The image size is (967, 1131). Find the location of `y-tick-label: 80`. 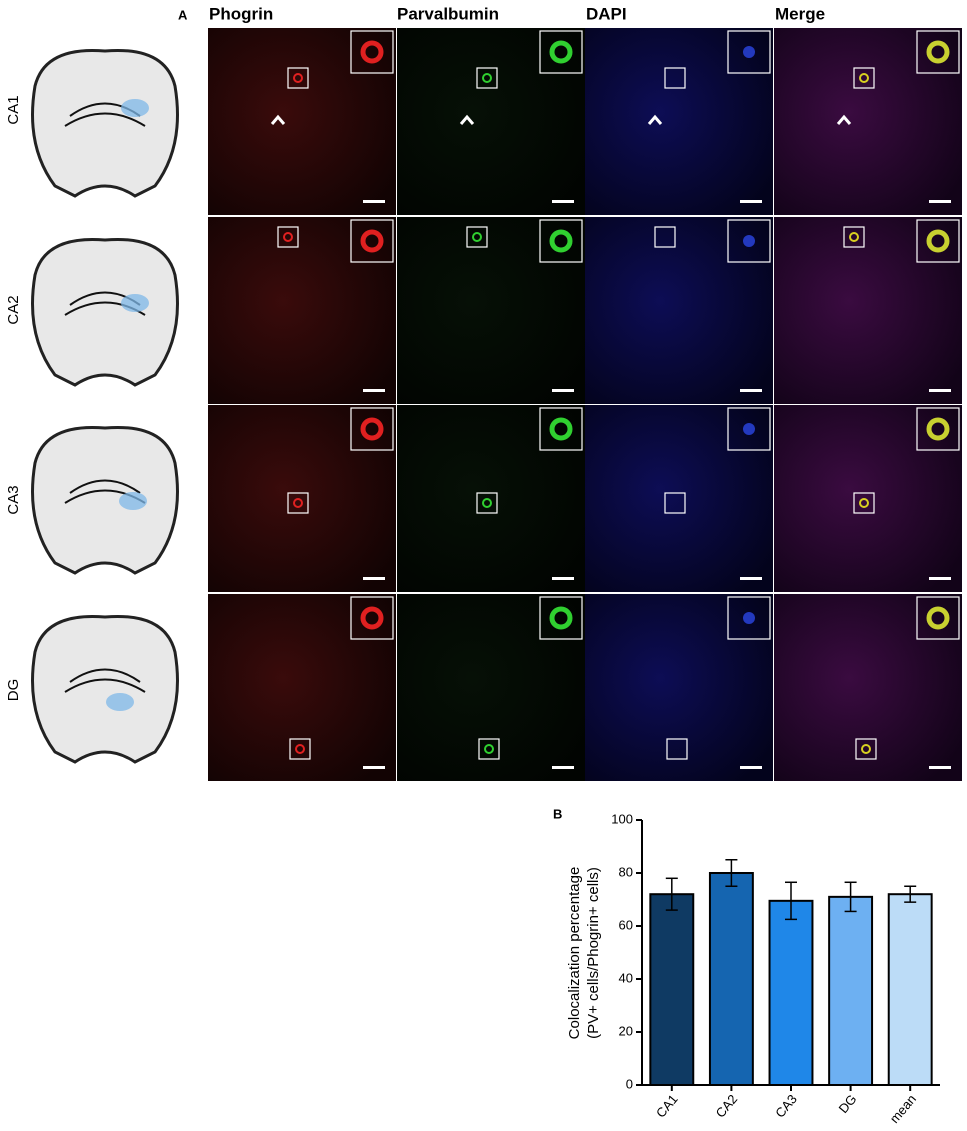

y-tick-label: 80 is located at coordinates (626, 871).